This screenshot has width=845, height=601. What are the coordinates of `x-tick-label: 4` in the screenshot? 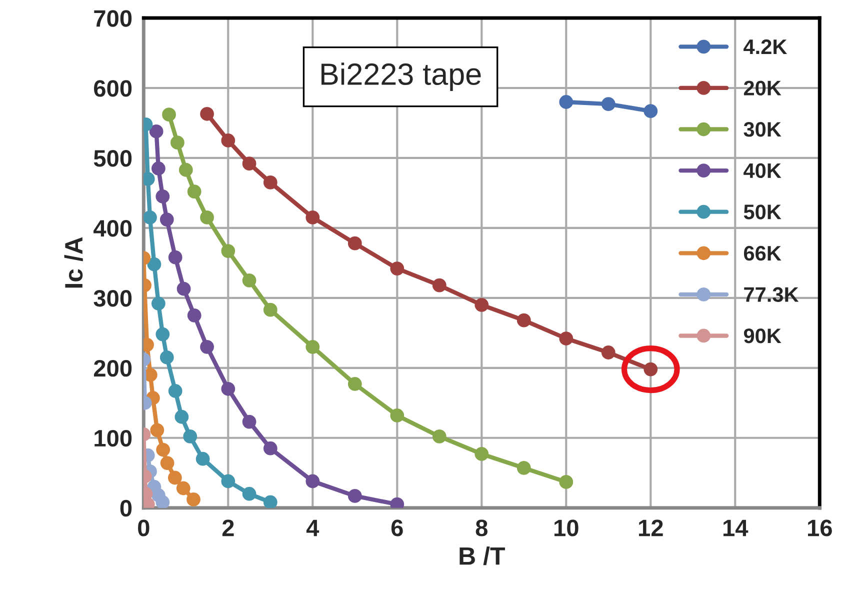 It's located at (313, 528).